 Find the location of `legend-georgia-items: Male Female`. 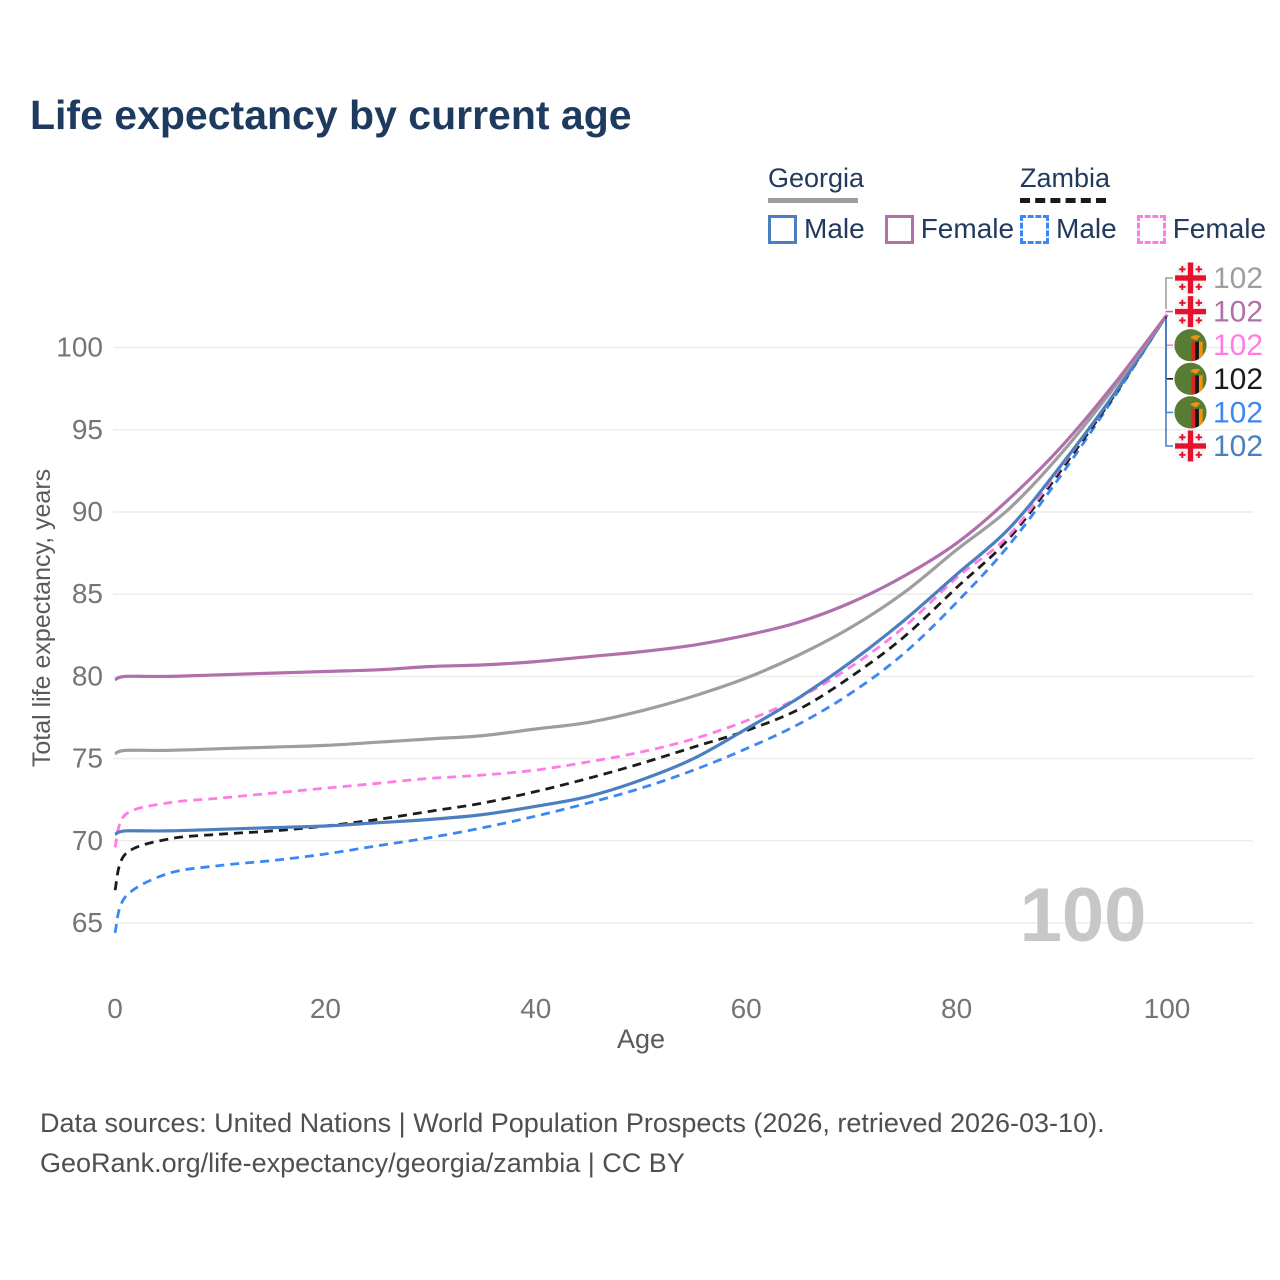

legend-georgia-items: Male Female is located at coordinates (901, 229).